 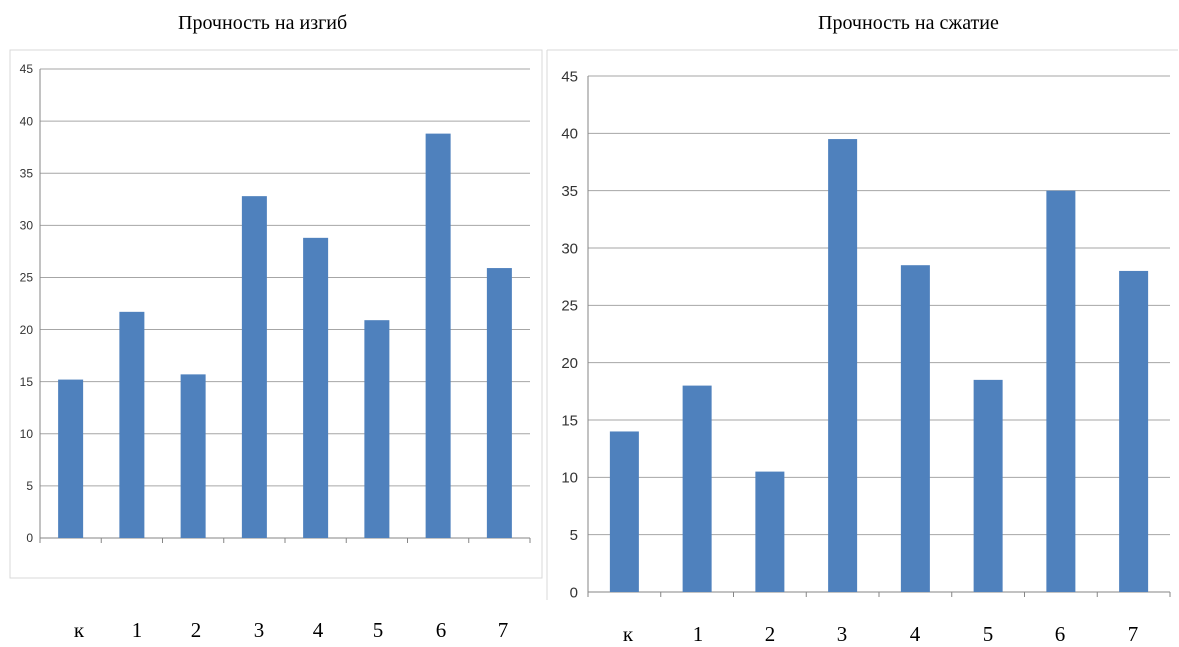 I want to click on chart-2-category-label: 4, so click(x=915, y=634).